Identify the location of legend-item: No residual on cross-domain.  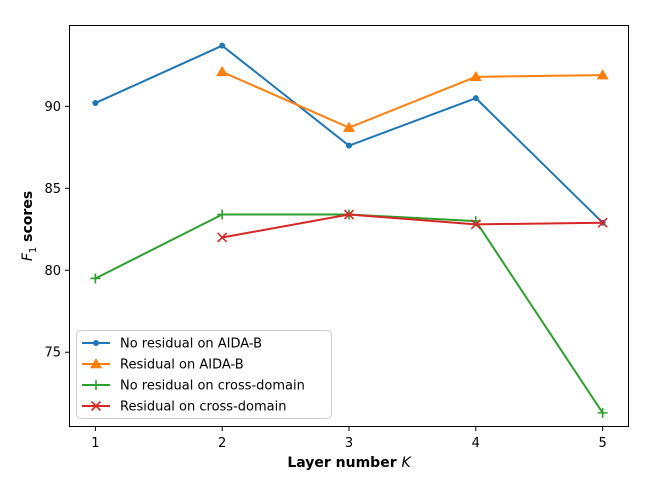
(193, 386).